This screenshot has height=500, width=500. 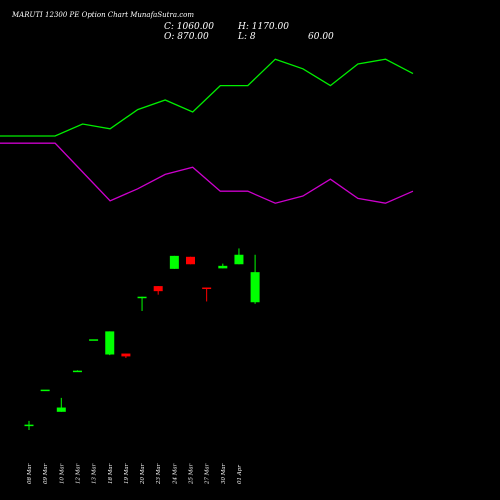 What do you see at coordinates (224, 473) in the screenshot?
I see `date-label: 30 Mar` at bounding box center [224, 473].